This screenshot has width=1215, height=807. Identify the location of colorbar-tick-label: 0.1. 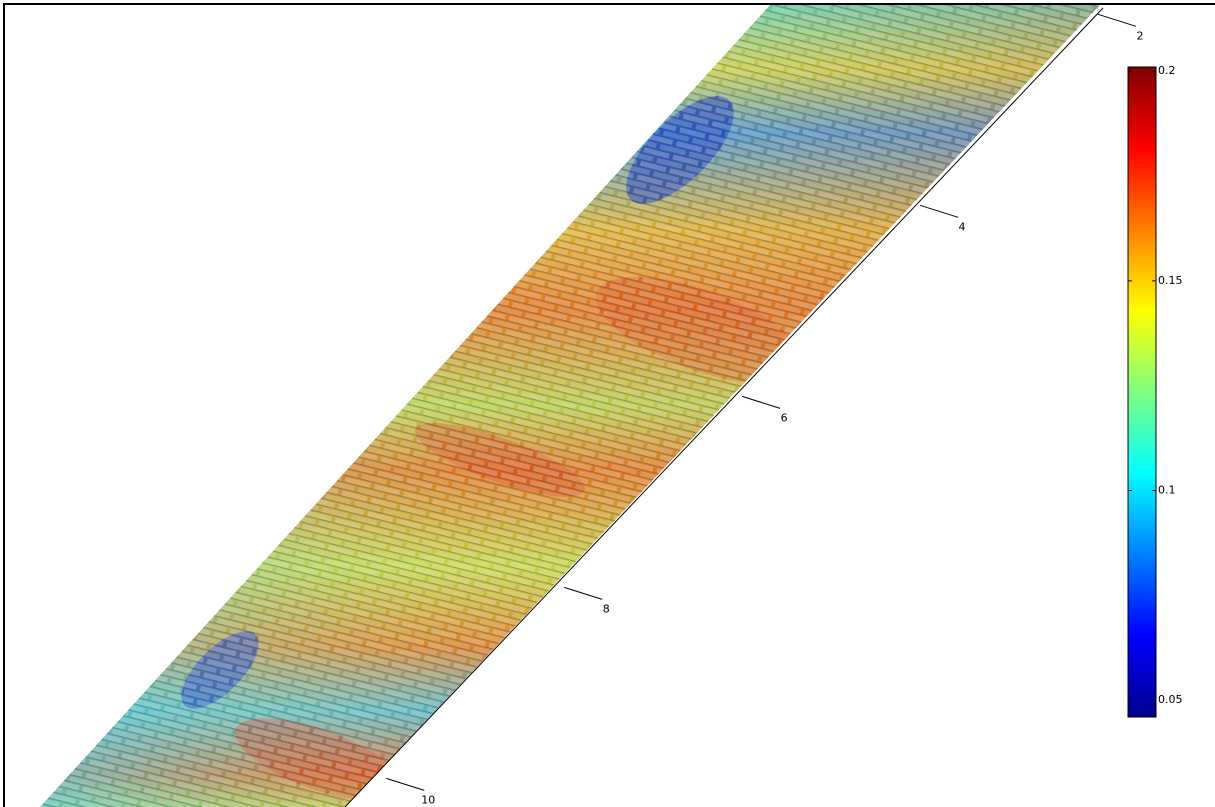
(1167, 490).